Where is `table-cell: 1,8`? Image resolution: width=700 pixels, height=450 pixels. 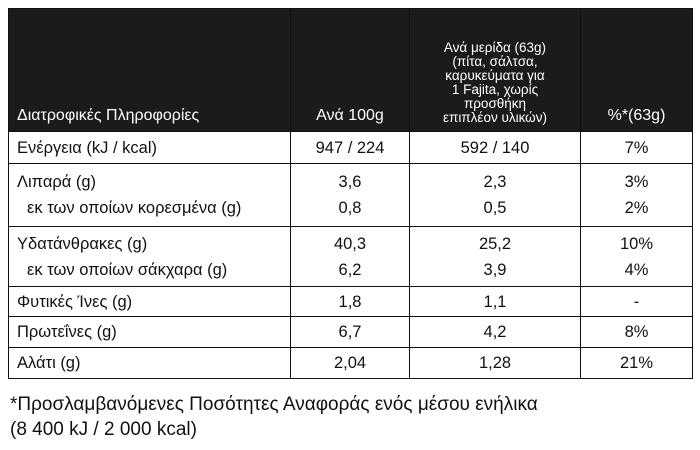 table-cell: 1,8 is located at coordinates (350, 301).